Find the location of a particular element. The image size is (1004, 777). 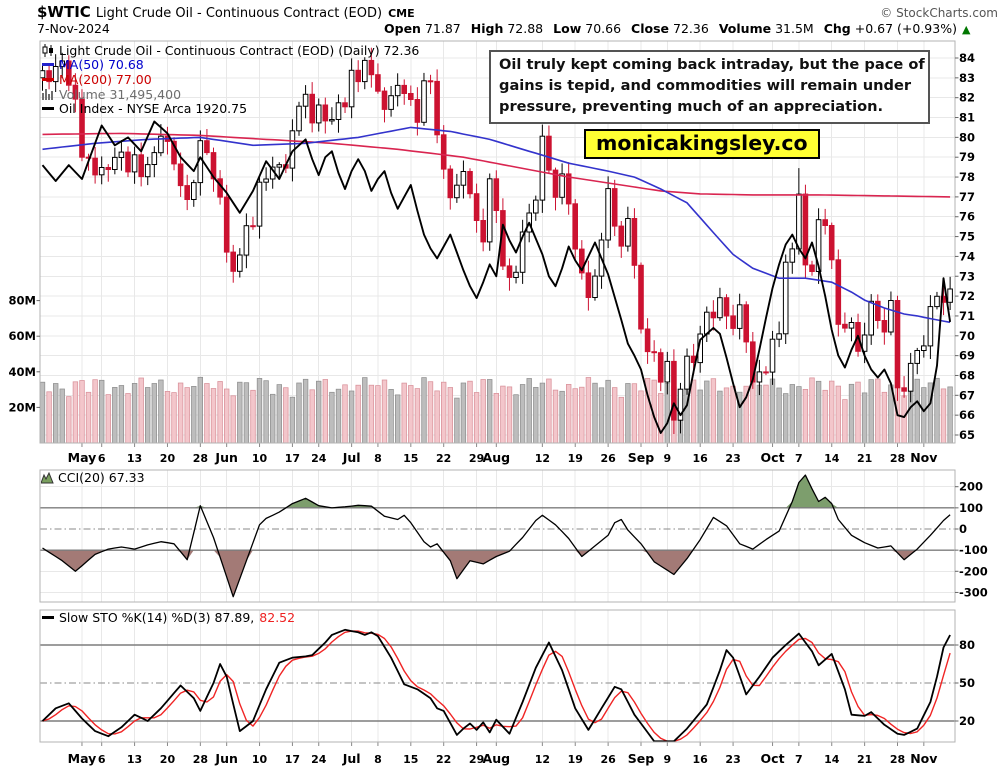

svg-text: 70 is located at coordinates (967, 336).